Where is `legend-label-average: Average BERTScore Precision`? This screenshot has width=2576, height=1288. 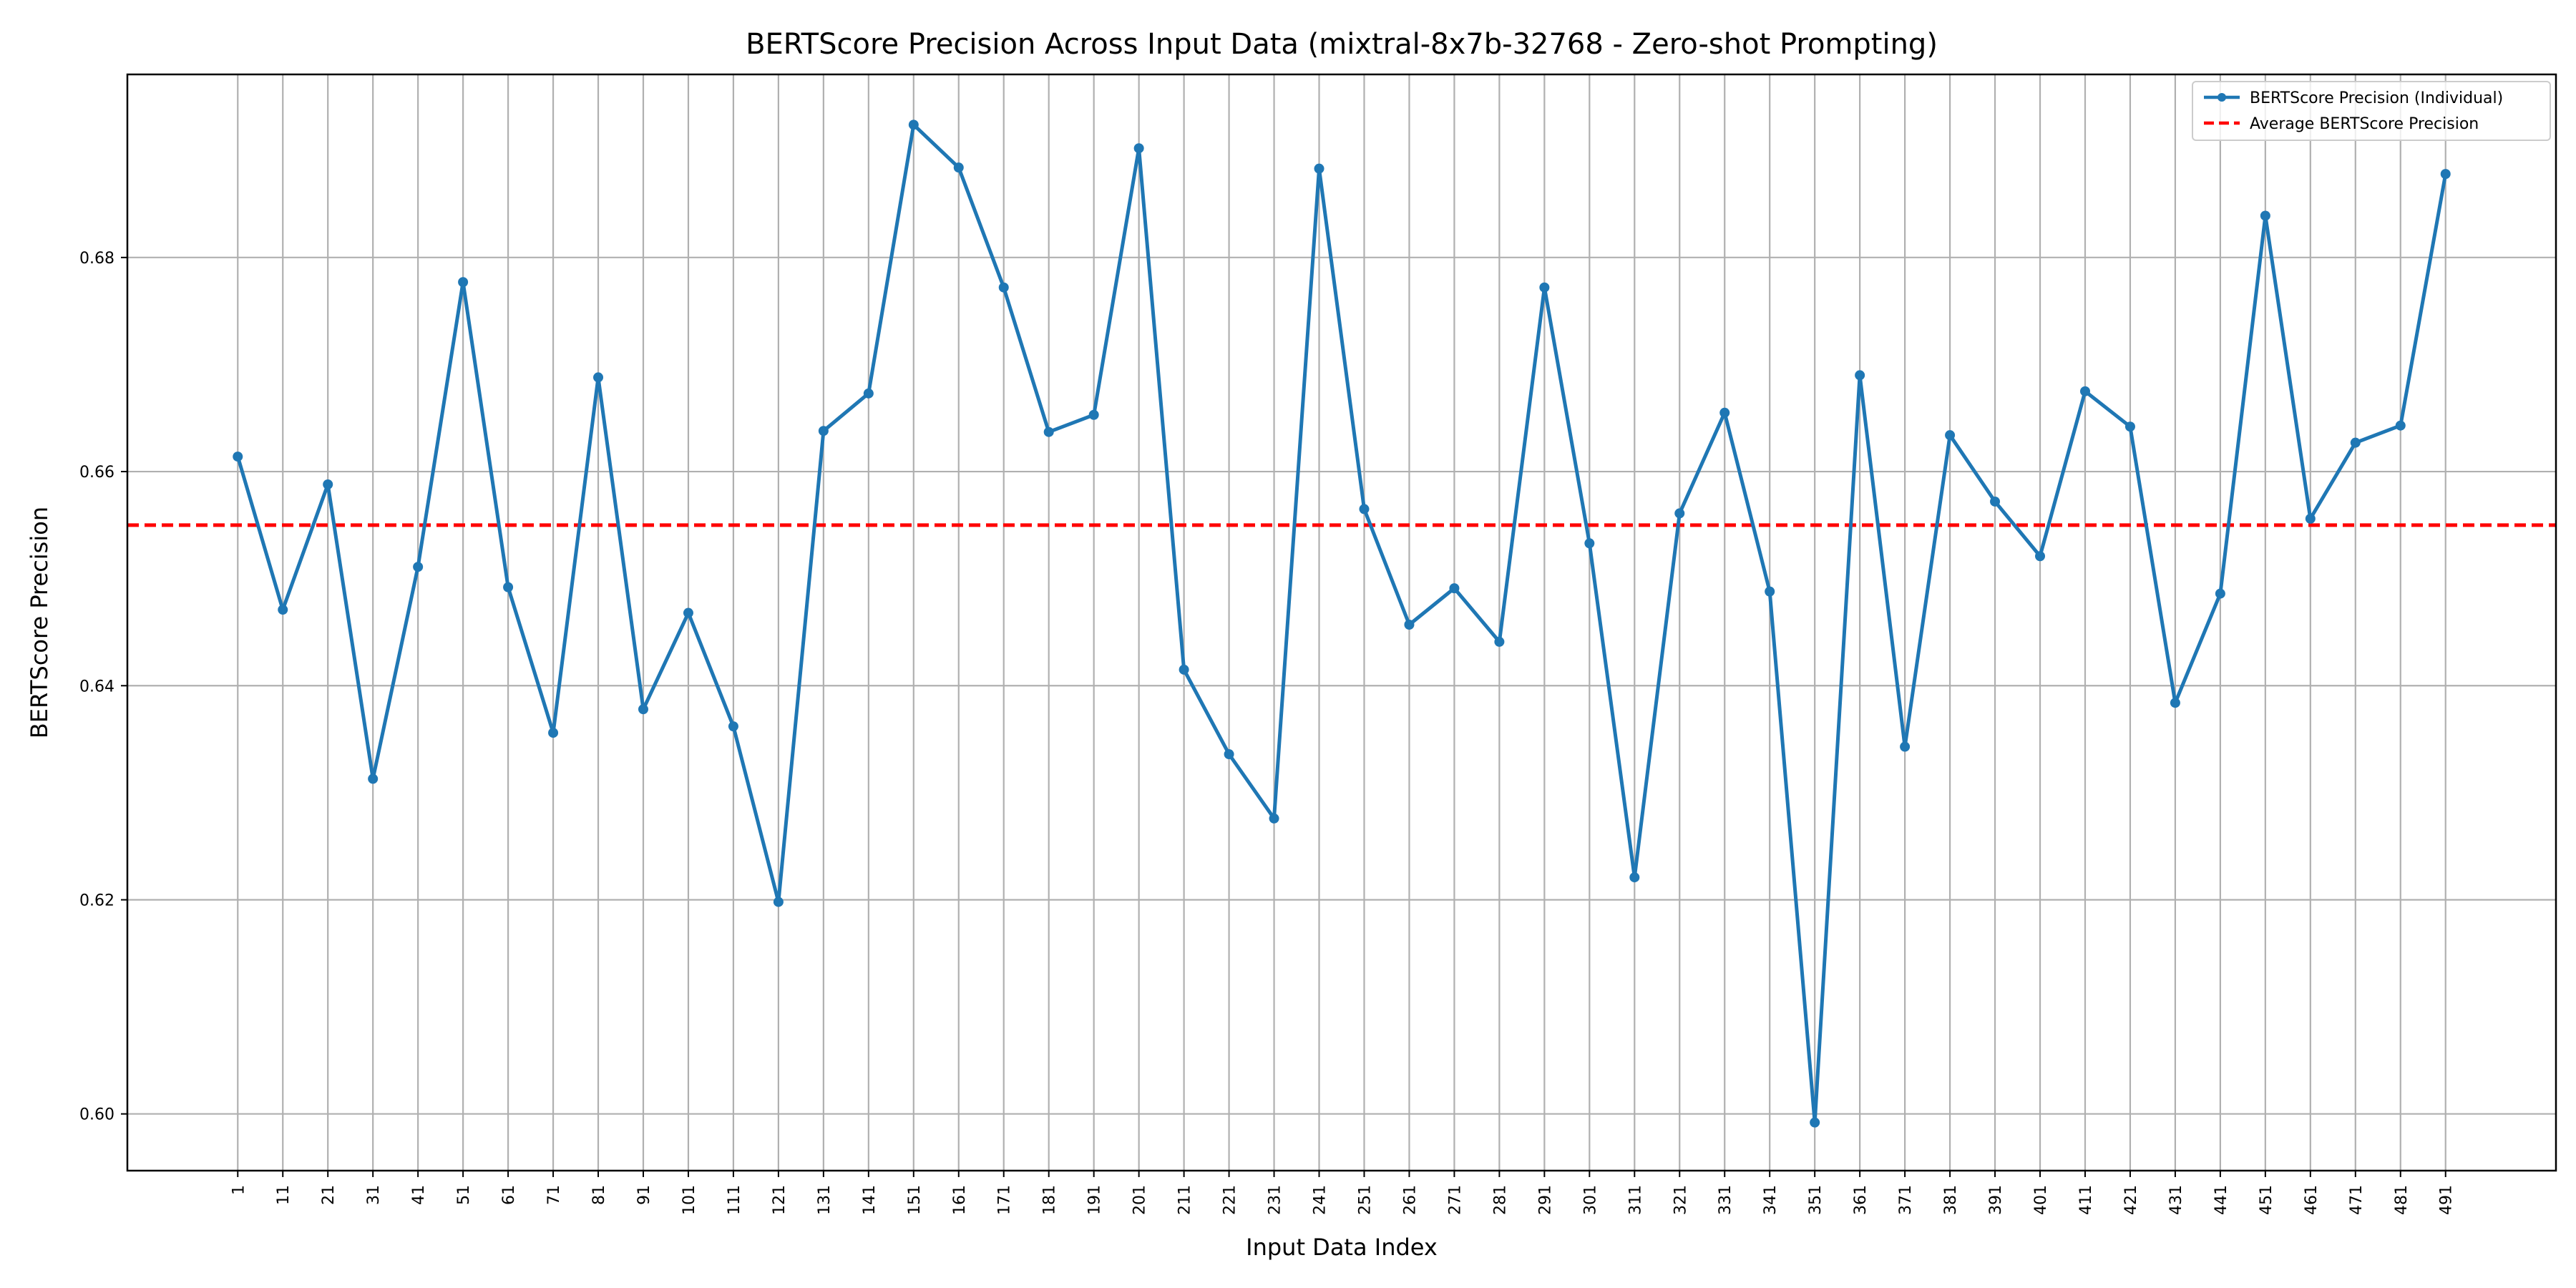
legend-label-average: Average BERTScore Precision is located at coordinates (2364, 124).